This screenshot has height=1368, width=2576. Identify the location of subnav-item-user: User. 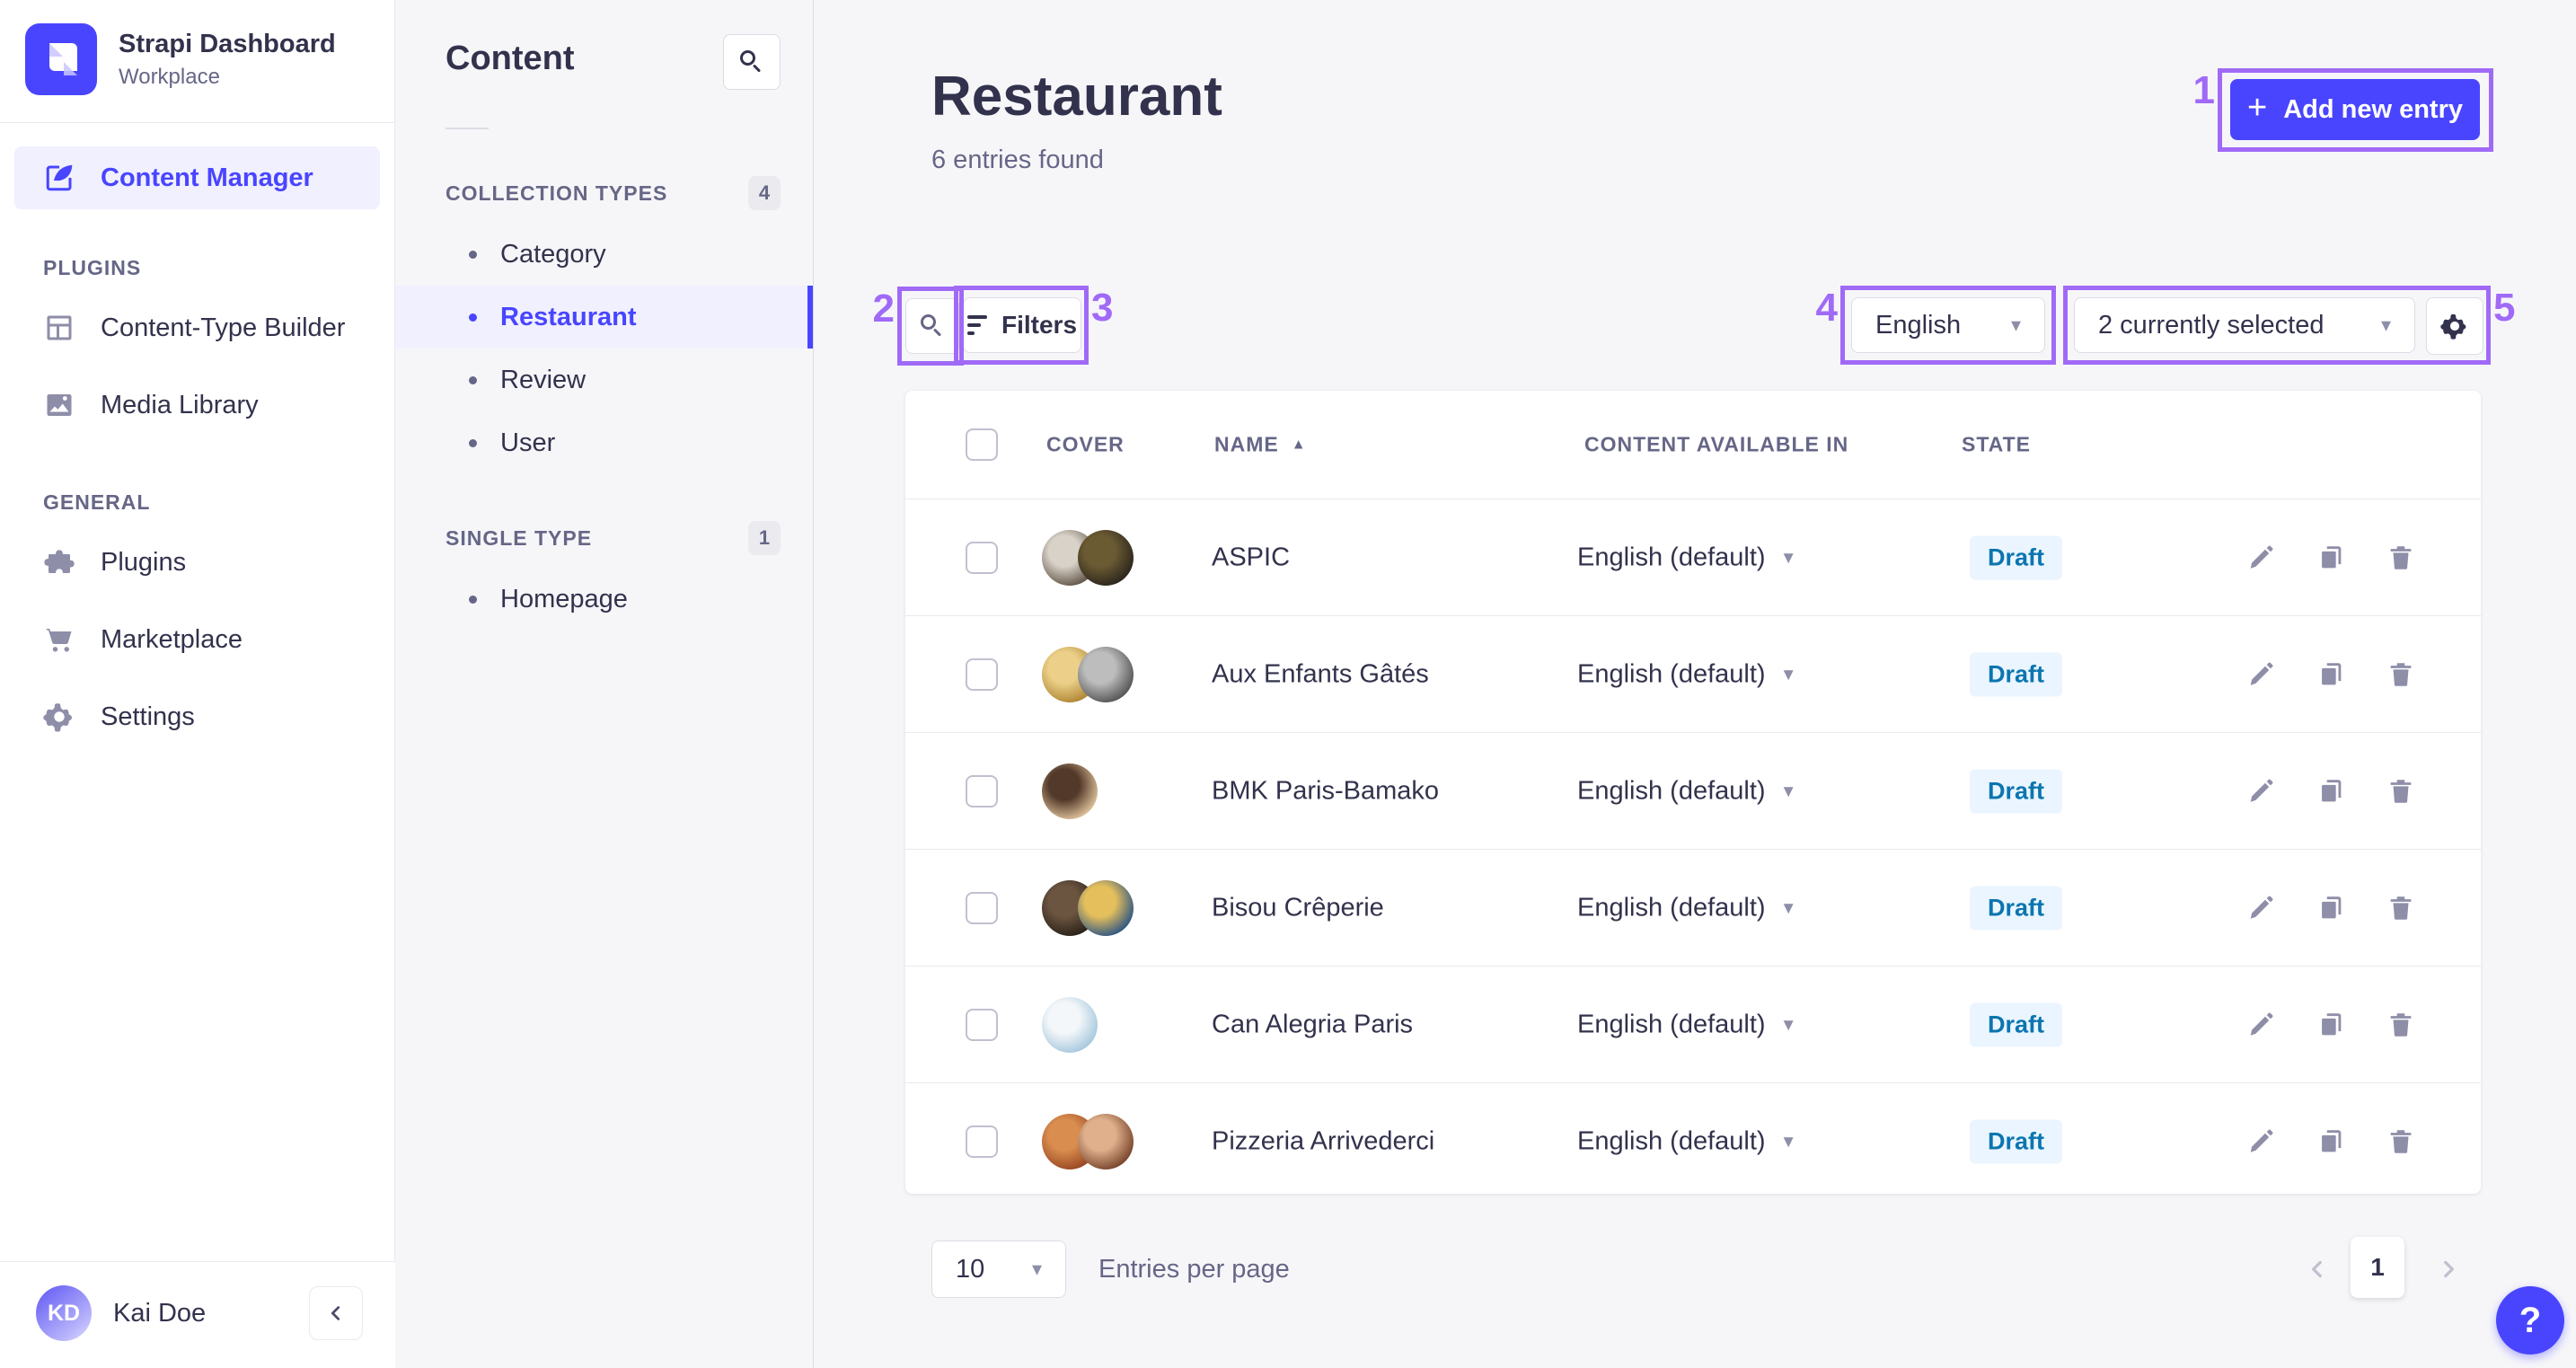
(604, 442).